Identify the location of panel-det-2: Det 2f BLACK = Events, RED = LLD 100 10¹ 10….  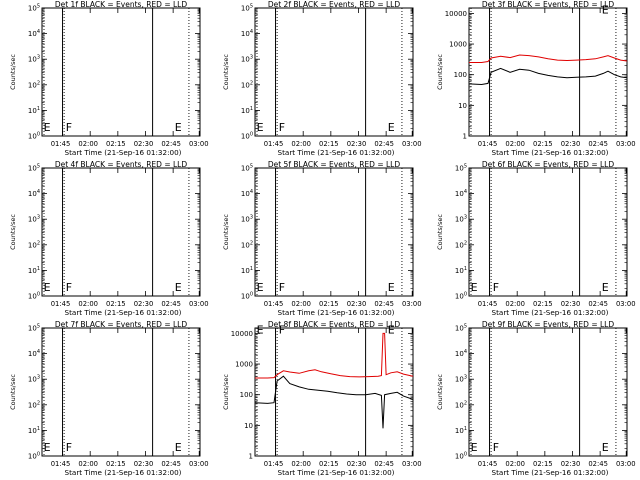
(322, 78).